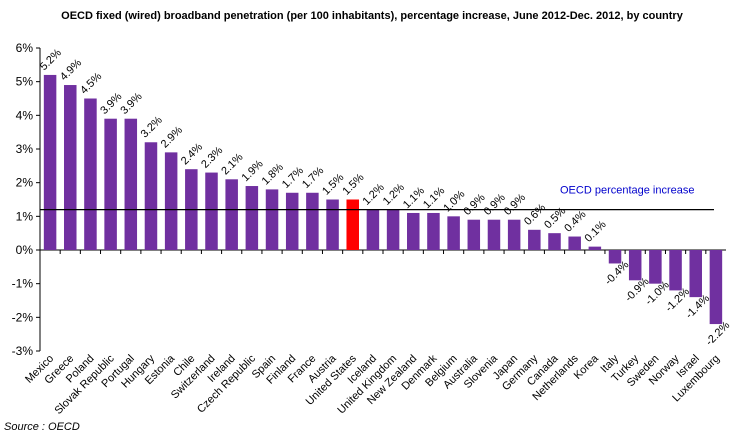 This screenshot has width=744, height=441. Describe the element at coordinates (374, 194) in the screenshot. I see `value-label: 1.2%` at that location.